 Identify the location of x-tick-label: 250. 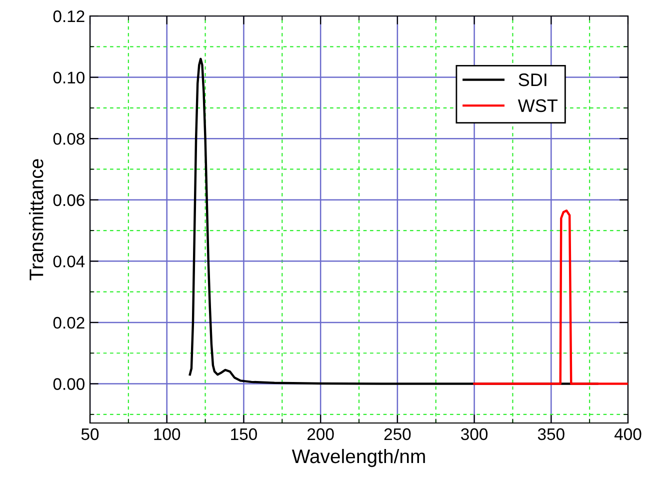
(397, 434).